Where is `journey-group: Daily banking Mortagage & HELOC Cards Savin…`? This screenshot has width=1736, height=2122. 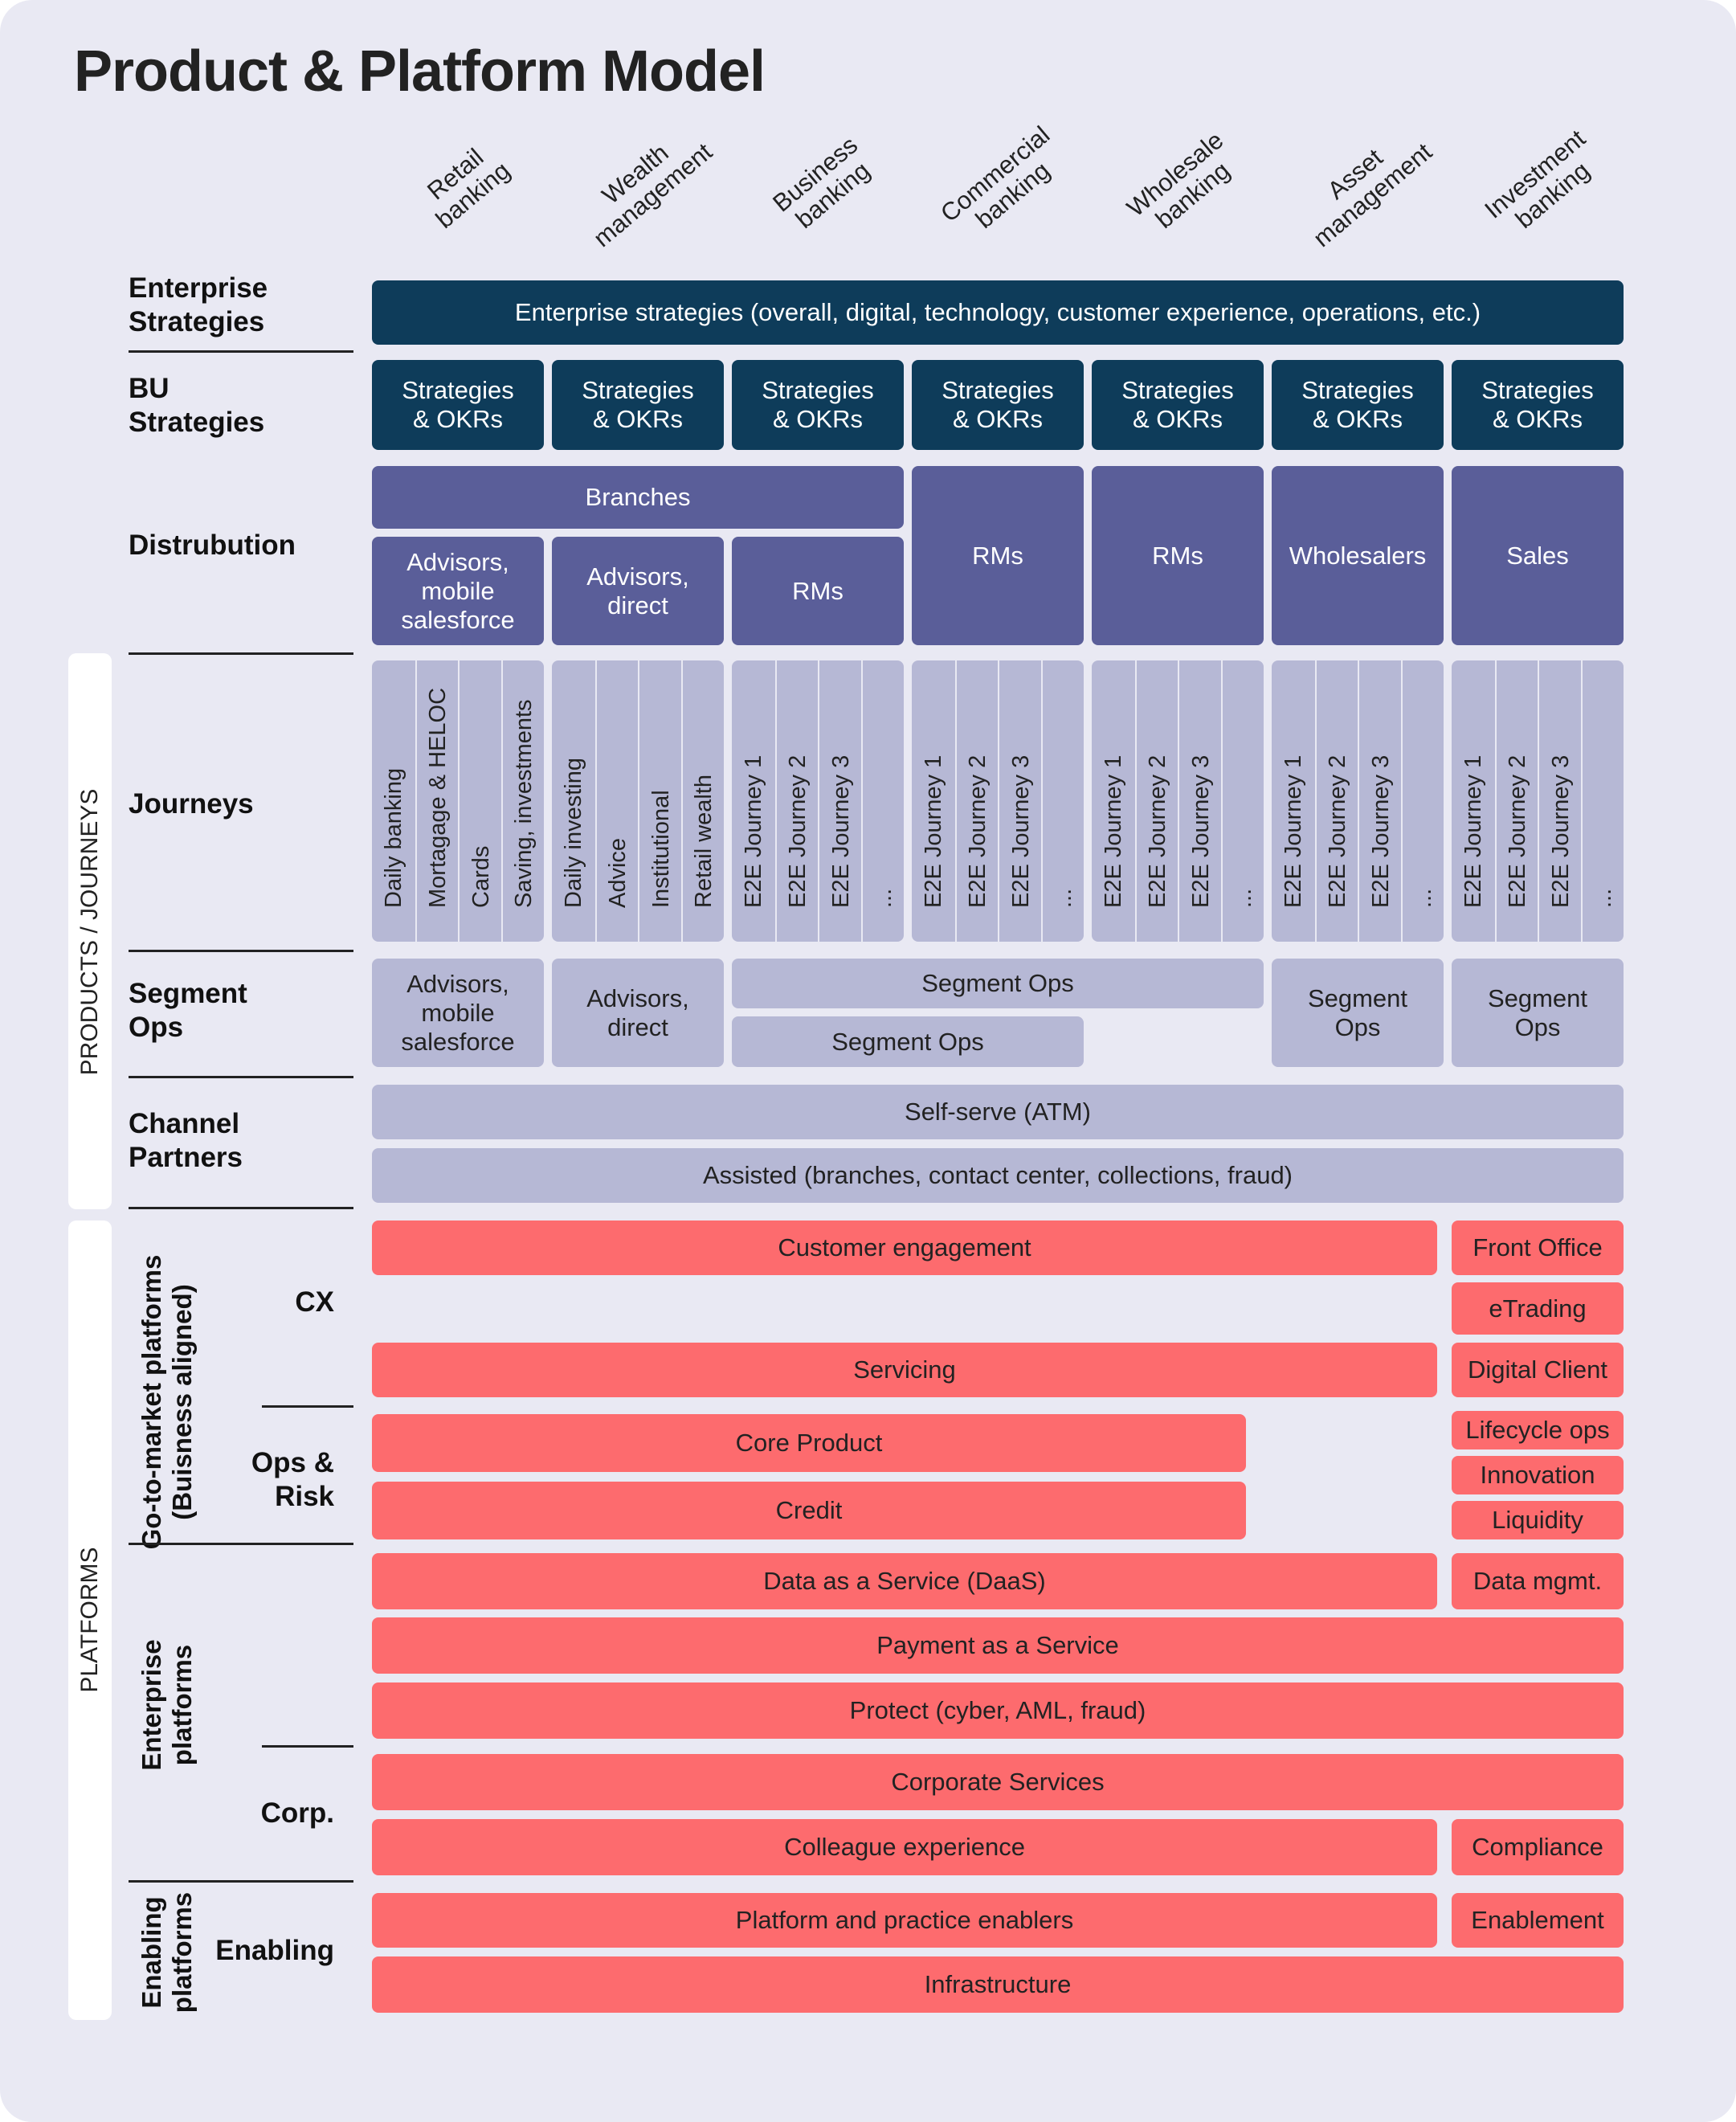 journey-group: Daily banking Mortagage & HELOC Cards Savin… is located at coordinates (458, 801).